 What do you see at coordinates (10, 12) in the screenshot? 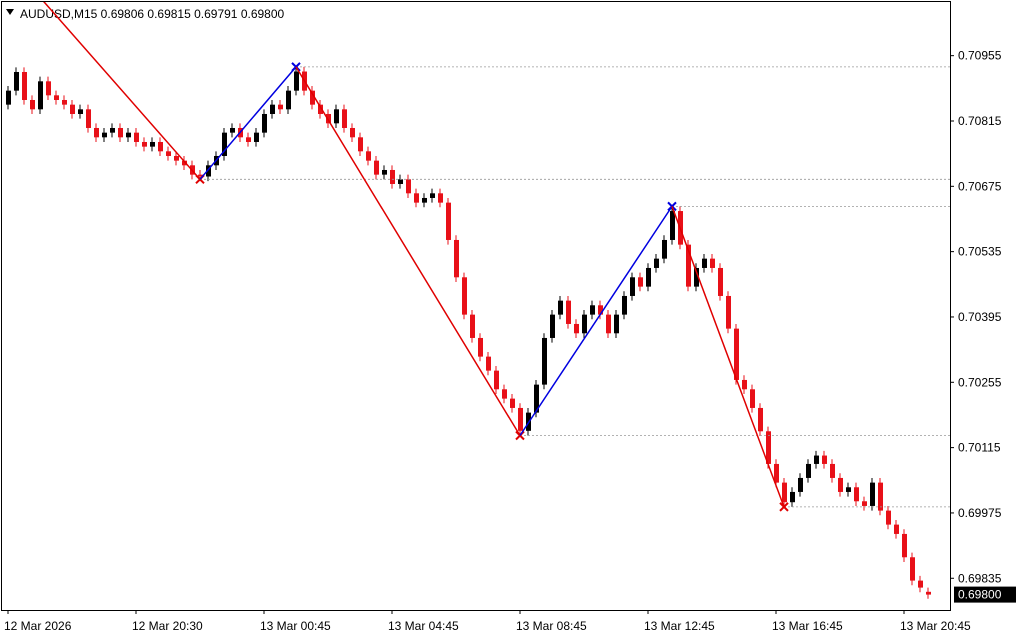
I see `collapse-arrow` at bounding box center [10, 12].